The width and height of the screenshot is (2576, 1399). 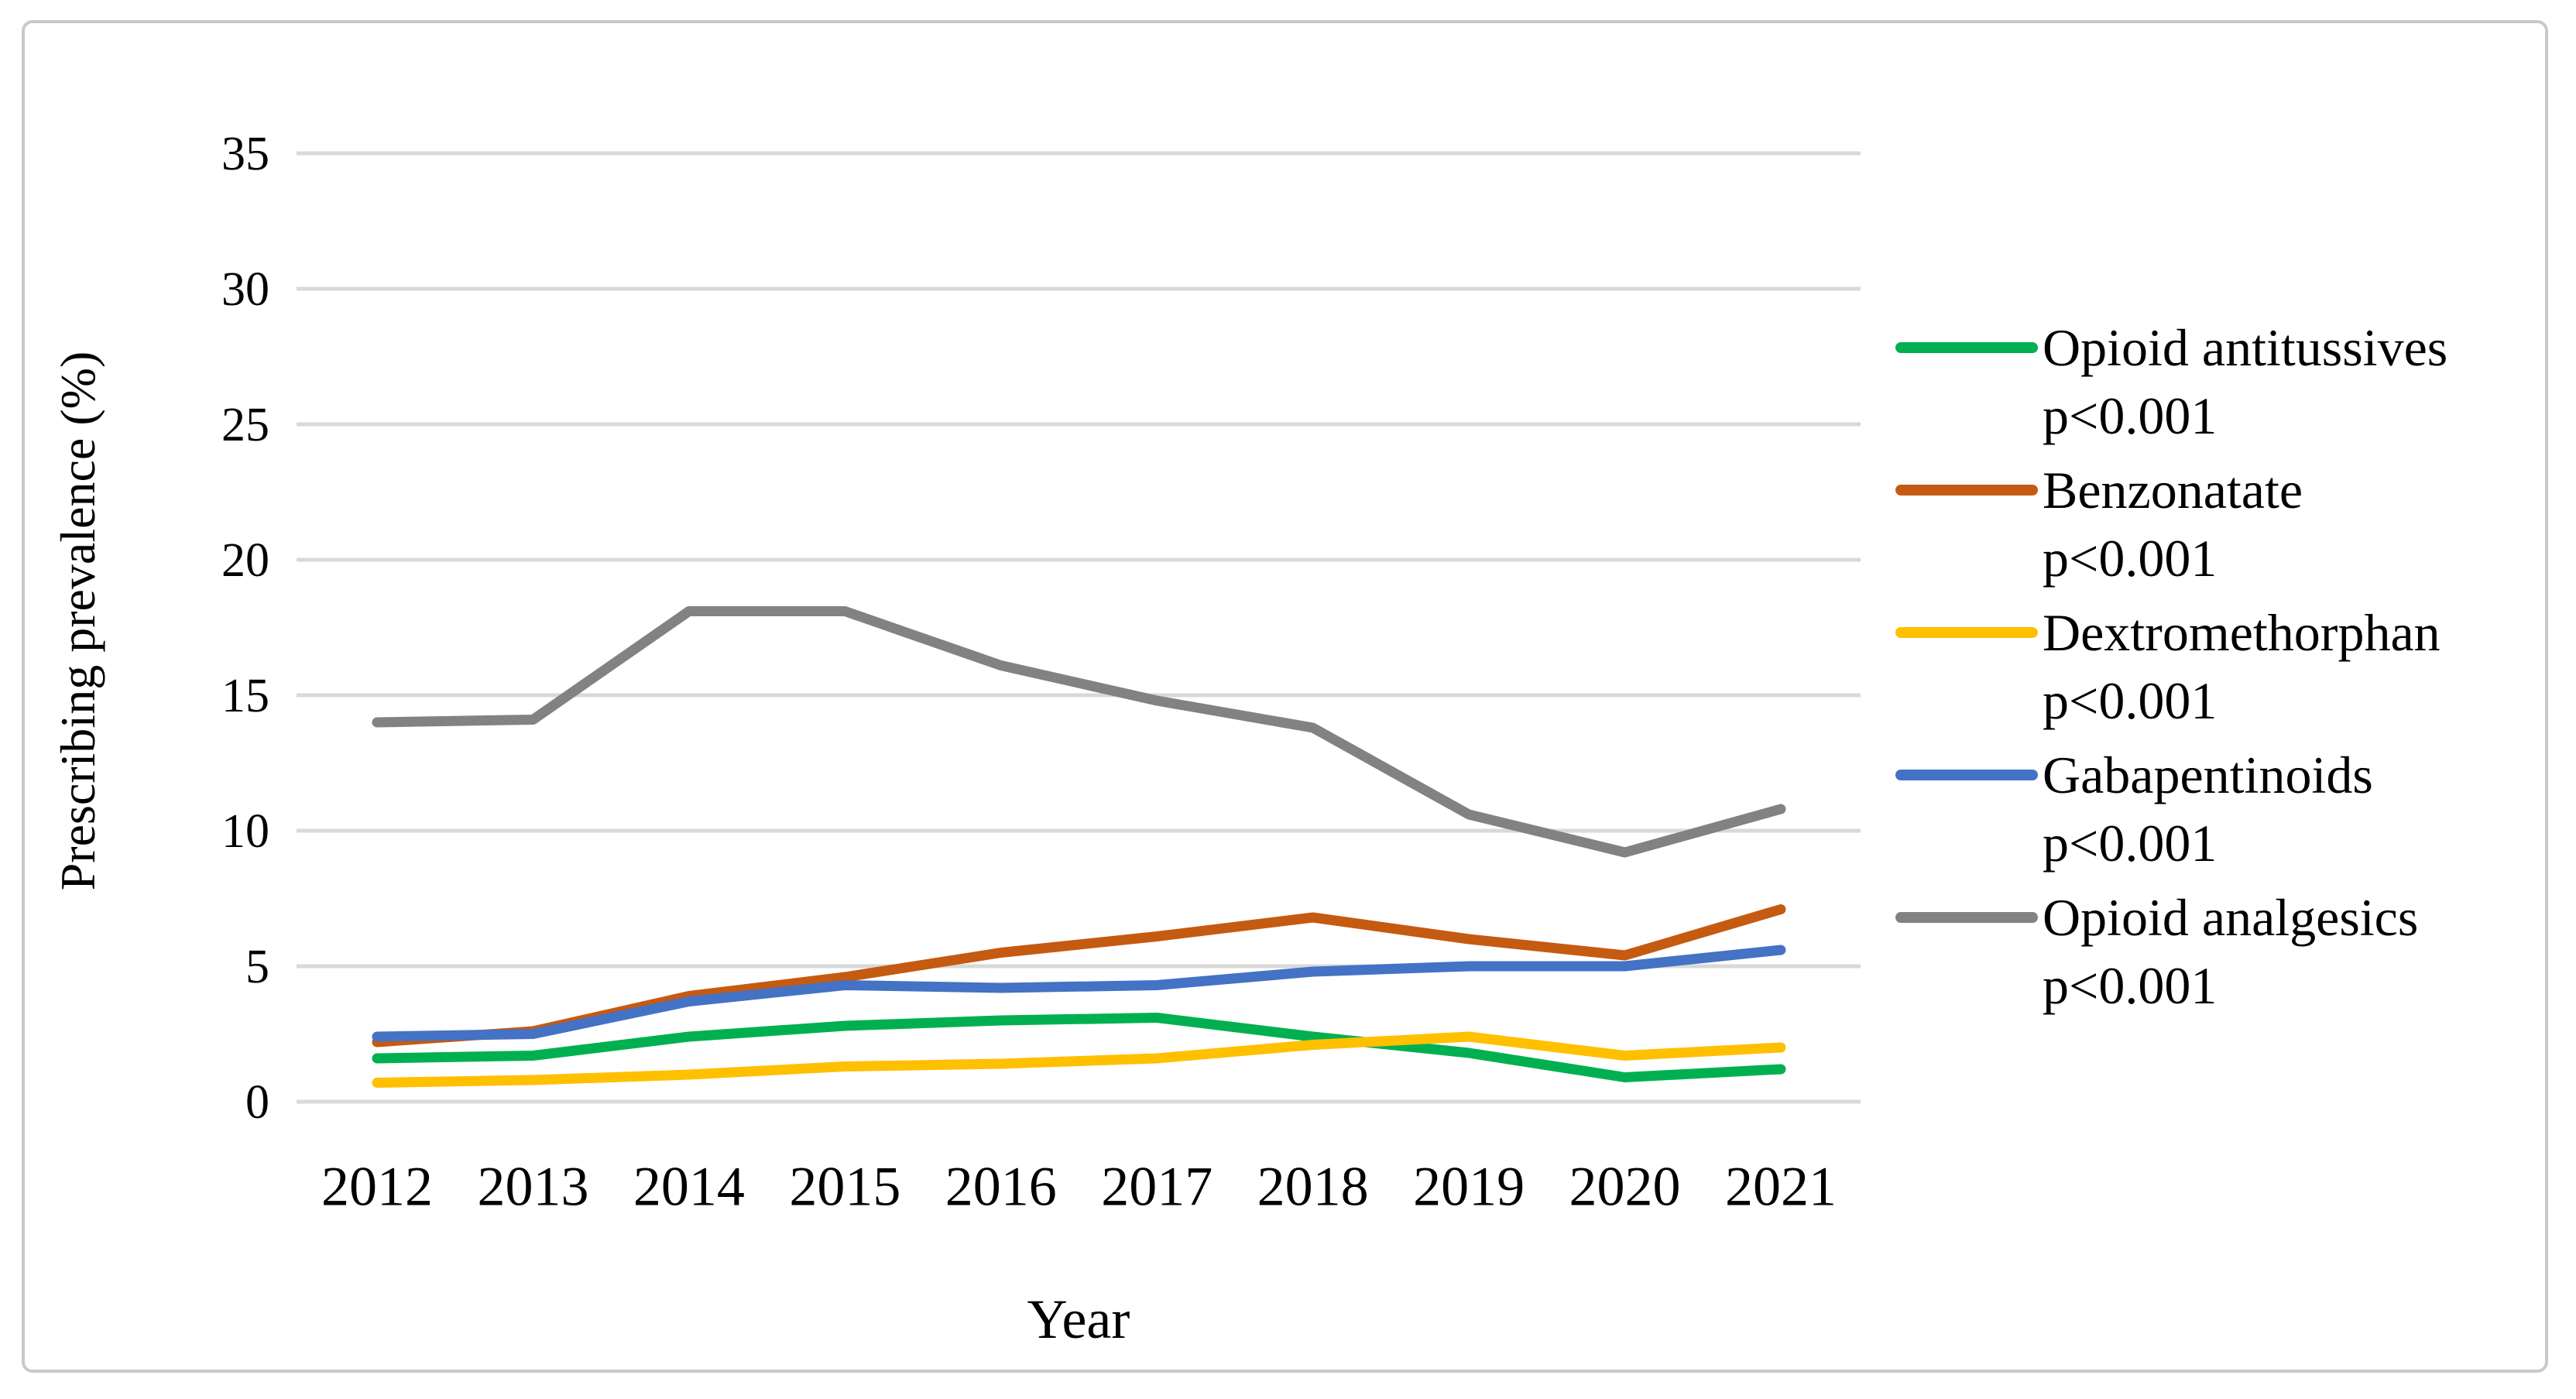 I want to click on x-tick-label-2012: 2012, so click(x=377, y=1186).